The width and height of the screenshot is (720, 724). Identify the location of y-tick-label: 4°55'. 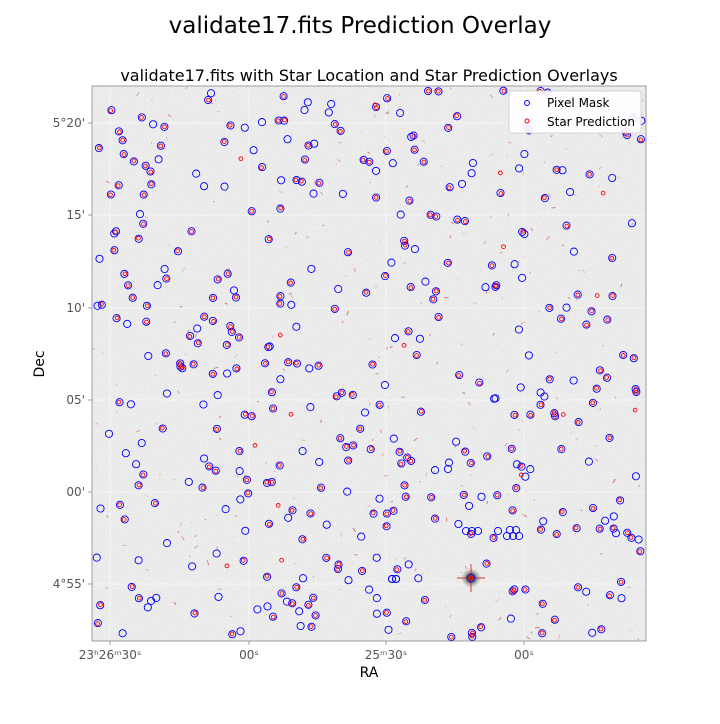
(69, 584).